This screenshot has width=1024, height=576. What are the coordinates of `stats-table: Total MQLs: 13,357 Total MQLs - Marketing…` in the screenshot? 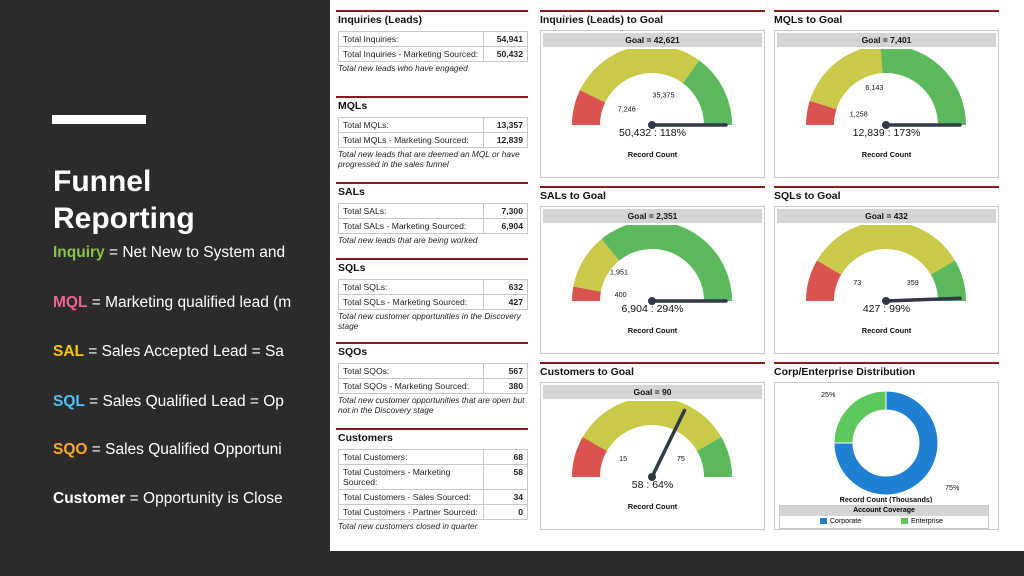 It's located at (433, 132).